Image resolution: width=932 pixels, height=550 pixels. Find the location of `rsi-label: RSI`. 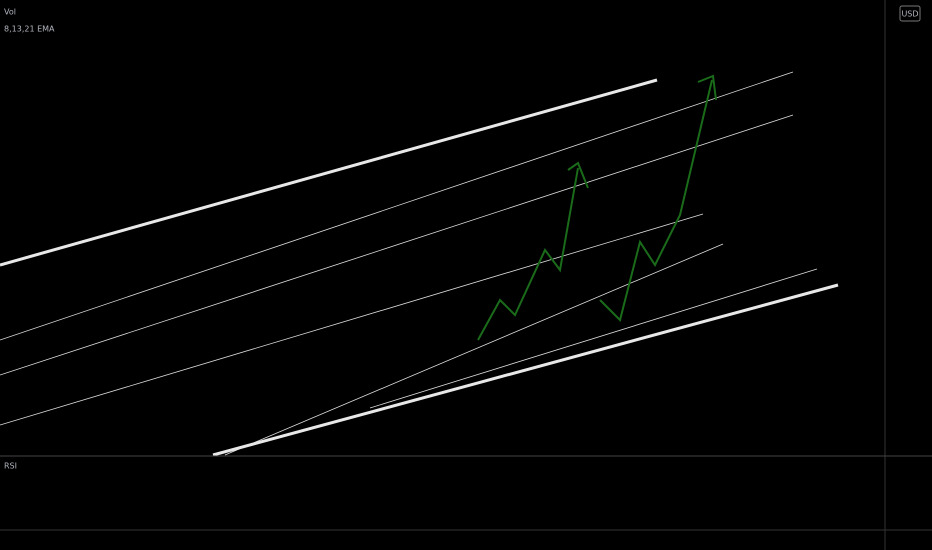

rsi-label: RSI is located at coordinates (10, 466).